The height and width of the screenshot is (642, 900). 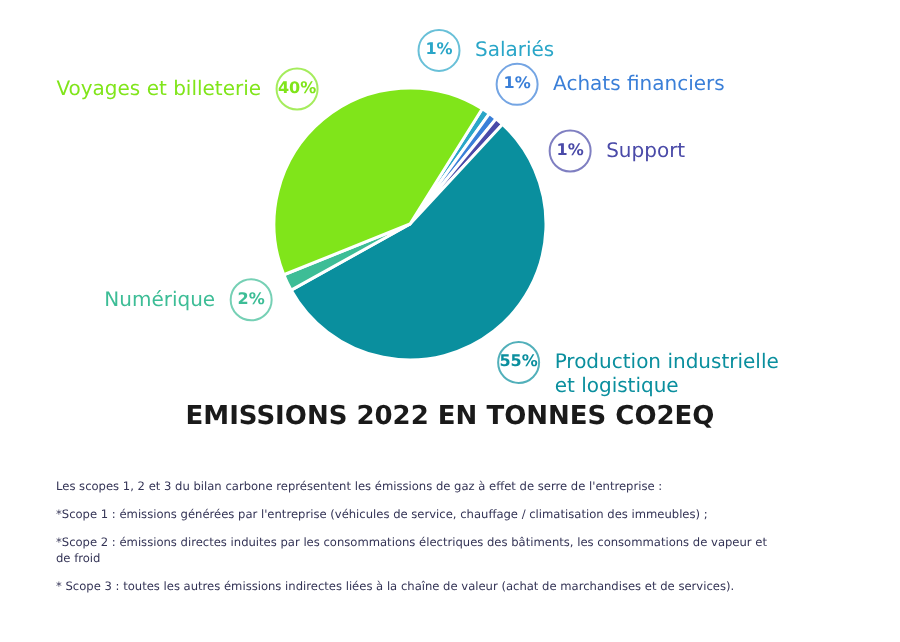 I want to click on slice-label: Voyages et billeterie, so click(x=159, y=90).